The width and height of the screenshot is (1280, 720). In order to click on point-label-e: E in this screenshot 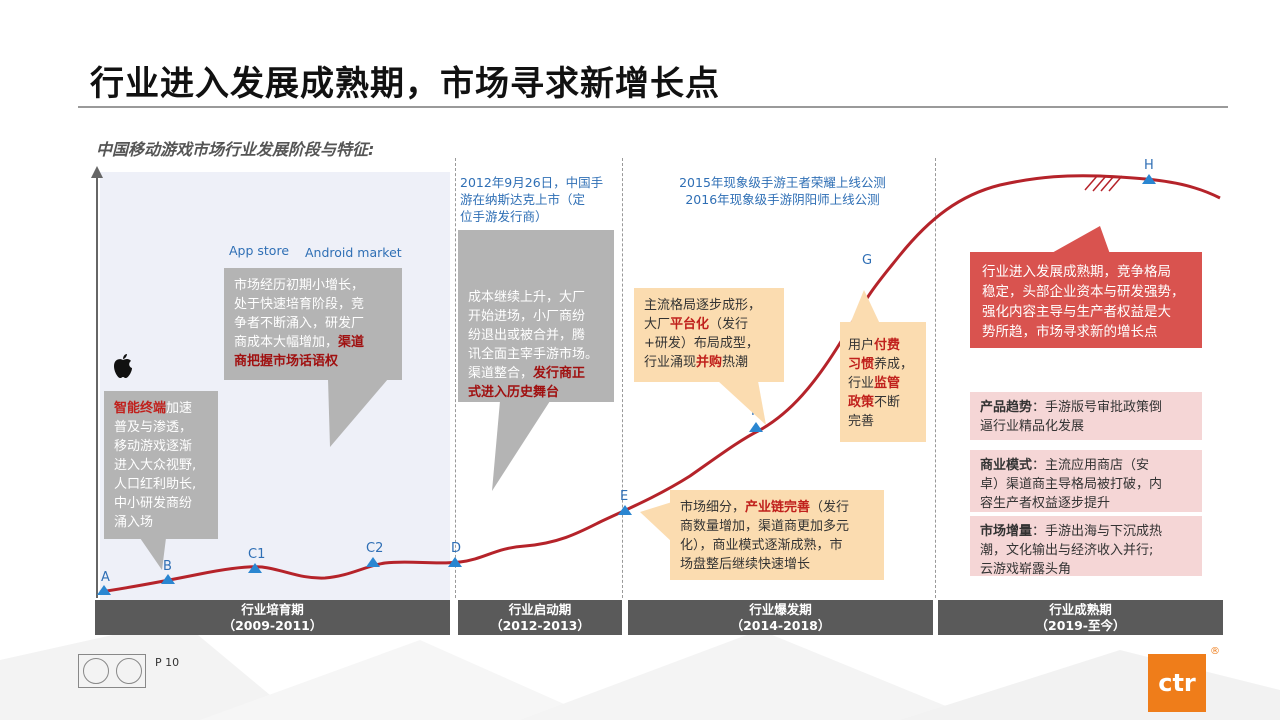, I will do `click(624, 496)`.